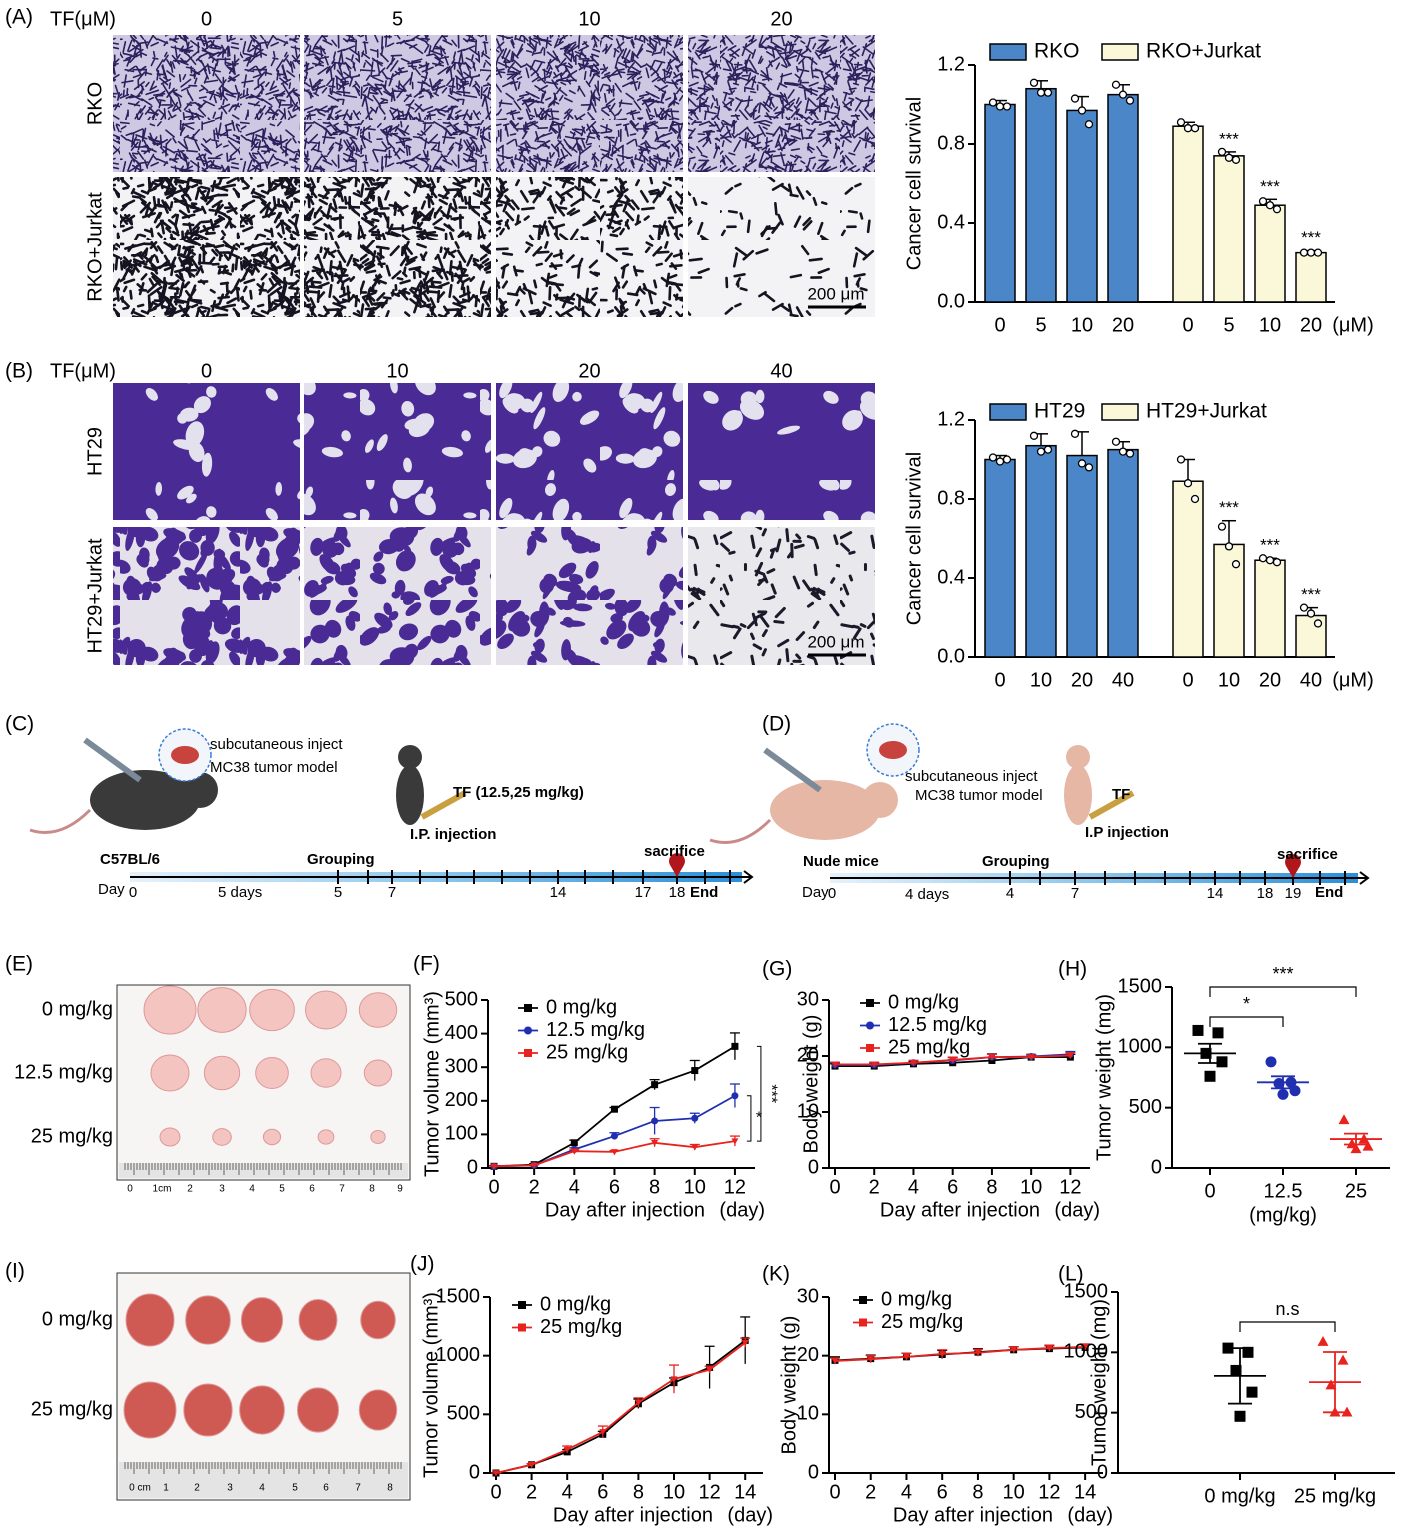  I want to click on ruler-label: 5, so click(282, 1189).